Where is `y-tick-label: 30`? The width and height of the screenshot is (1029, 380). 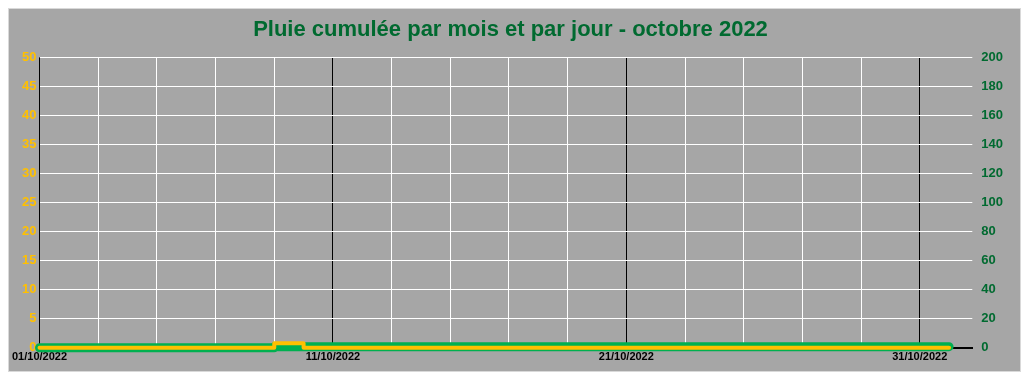 y-tick-label: 30 is located at coordinates (29, 173).